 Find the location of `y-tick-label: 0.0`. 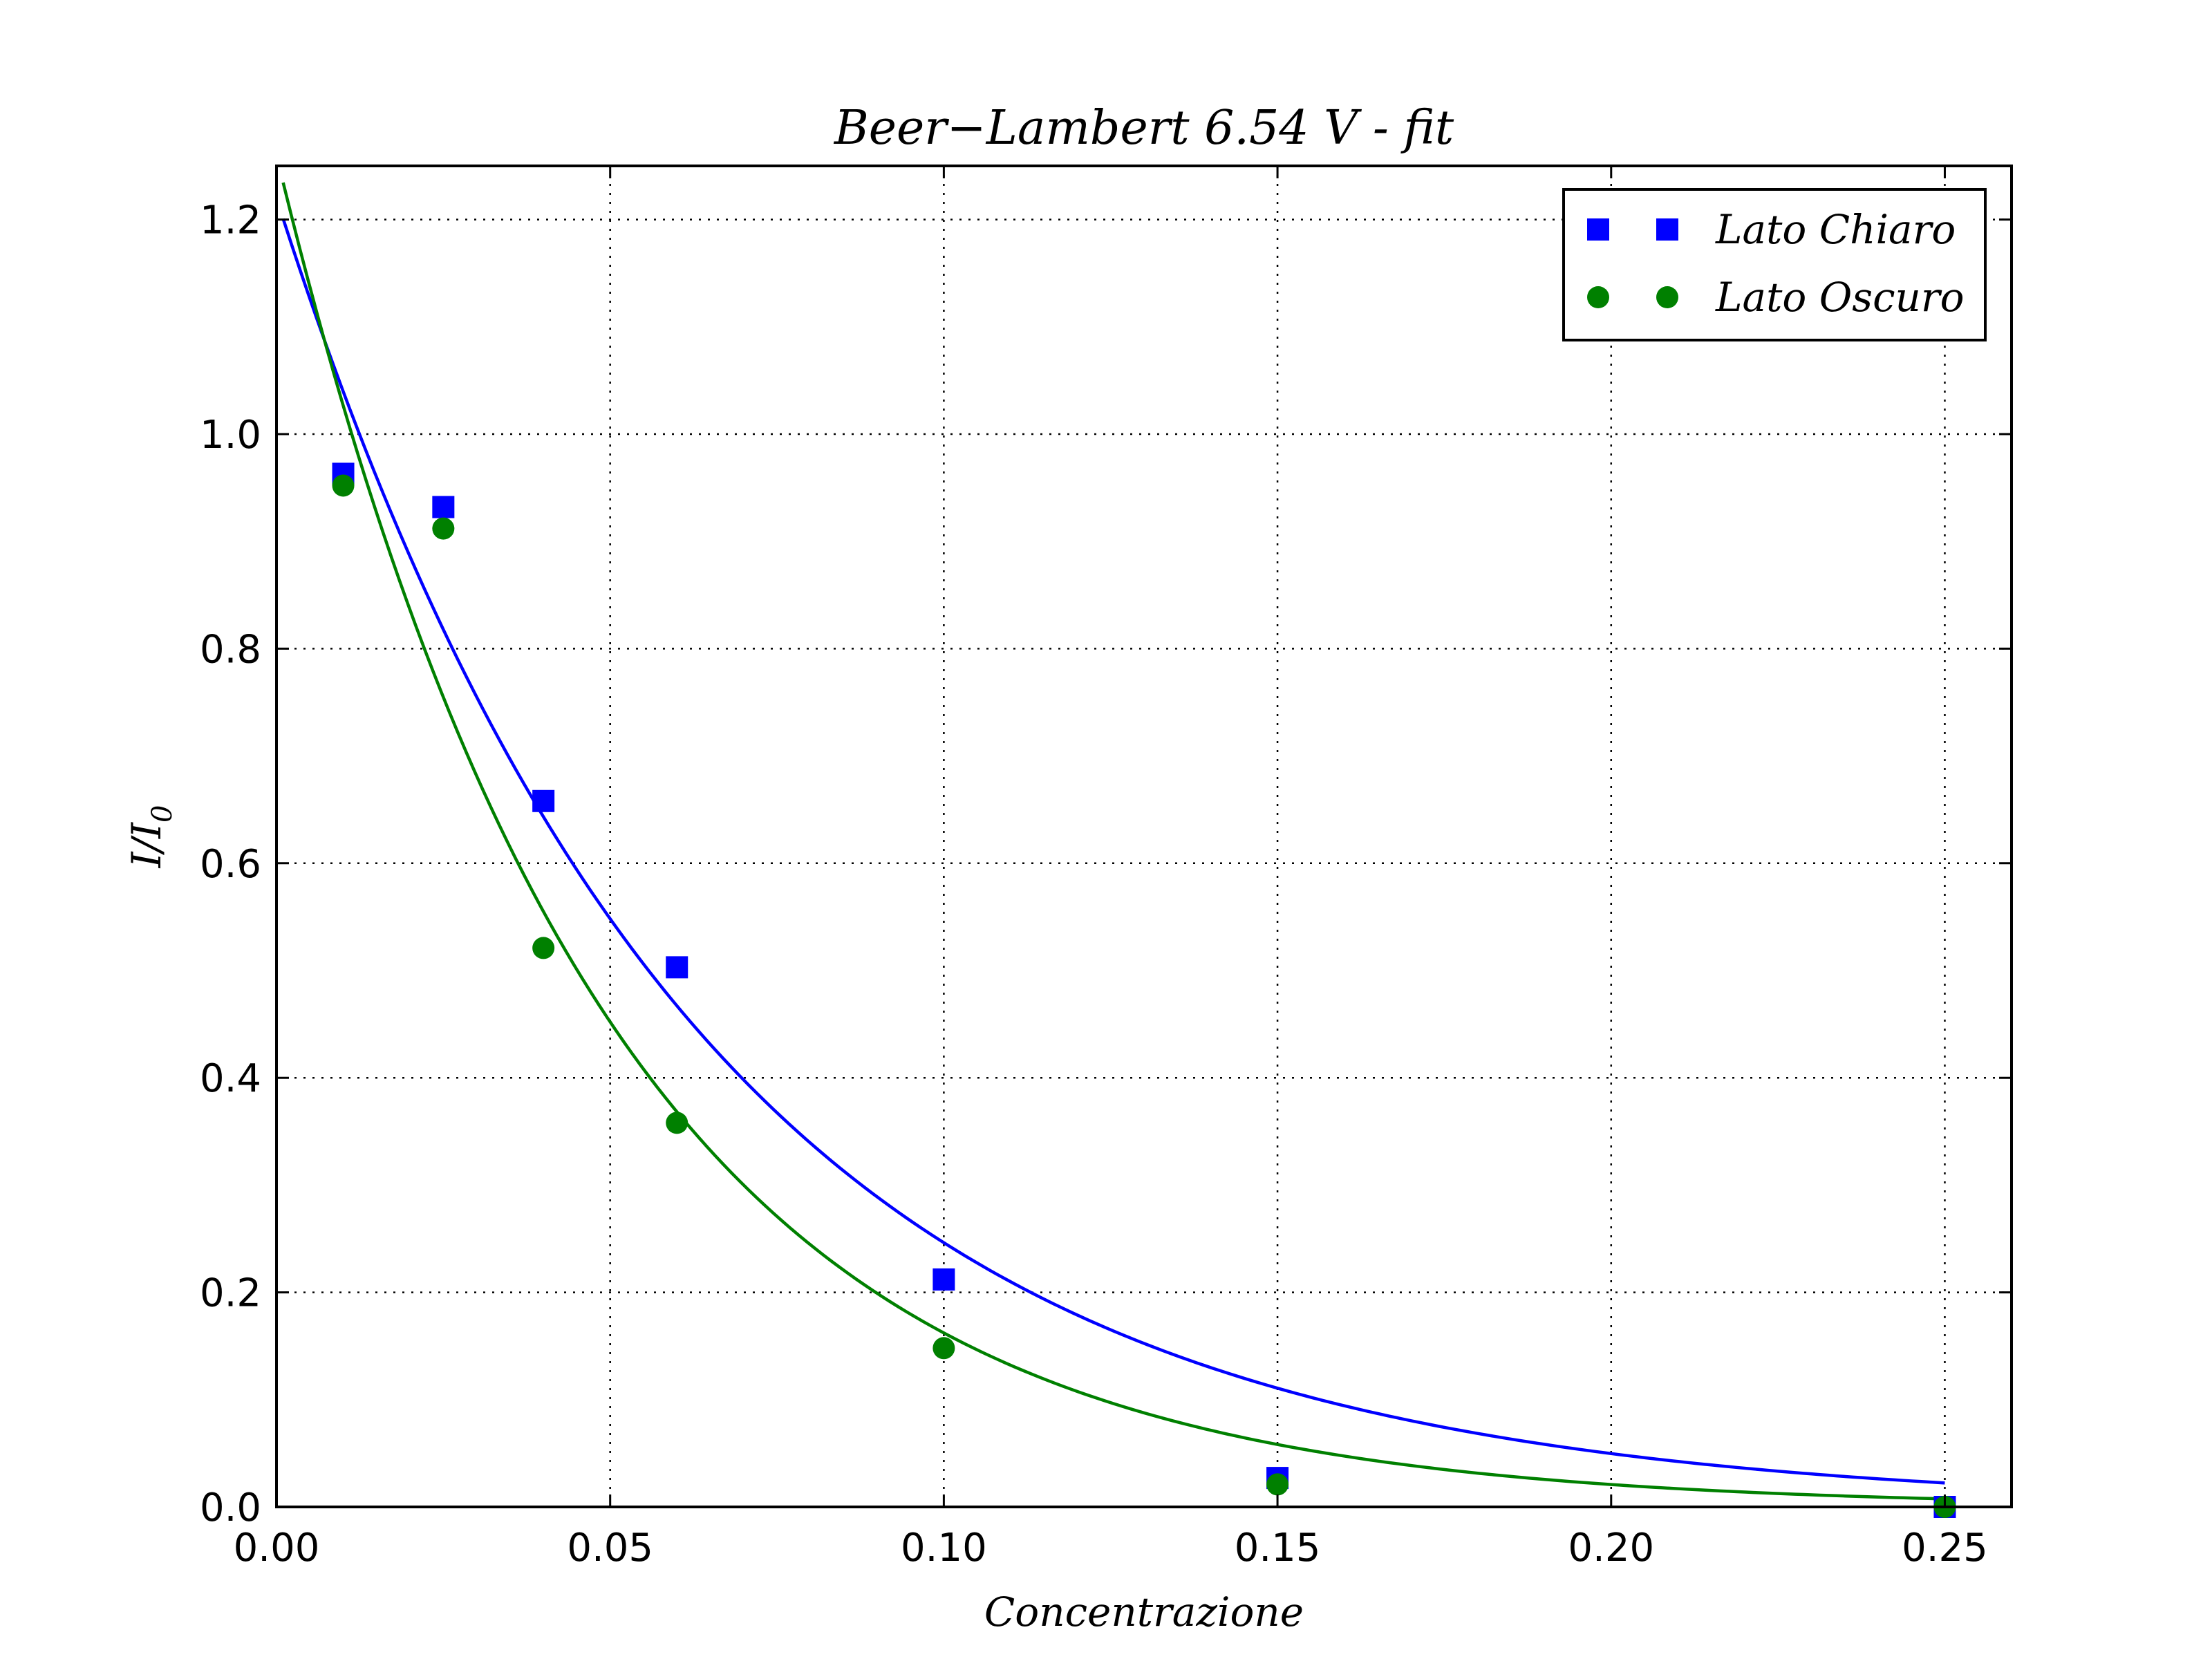

y-tick-label: 0.0 is located at coordinates (231, 1507).